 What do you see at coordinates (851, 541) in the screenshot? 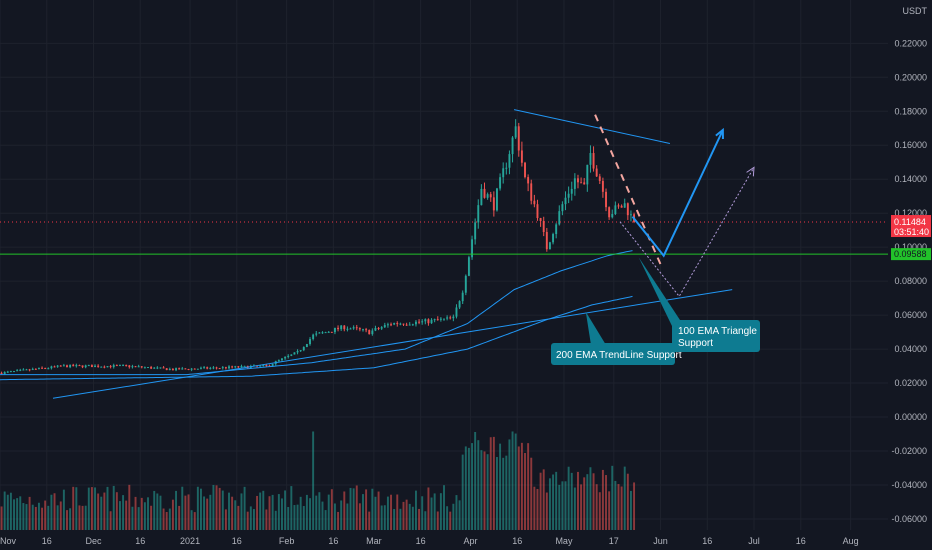
I see `time-tick-label: Aug` at bounding box center [851, 541].